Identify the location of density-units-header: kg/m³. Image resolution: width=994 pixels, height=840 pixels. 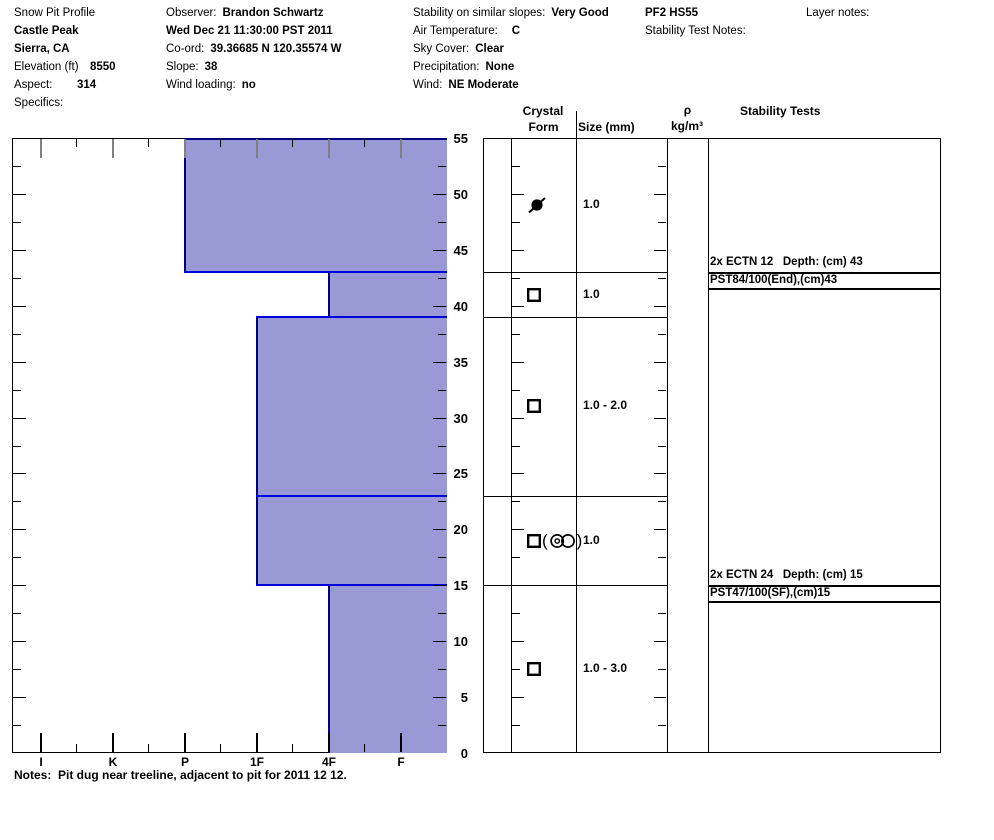
(686, 126).